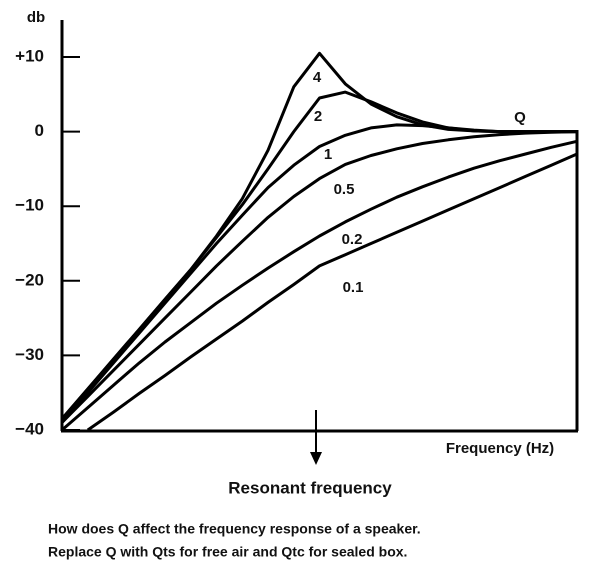  I want to click on y-axis-label: db, so click(36, 17).